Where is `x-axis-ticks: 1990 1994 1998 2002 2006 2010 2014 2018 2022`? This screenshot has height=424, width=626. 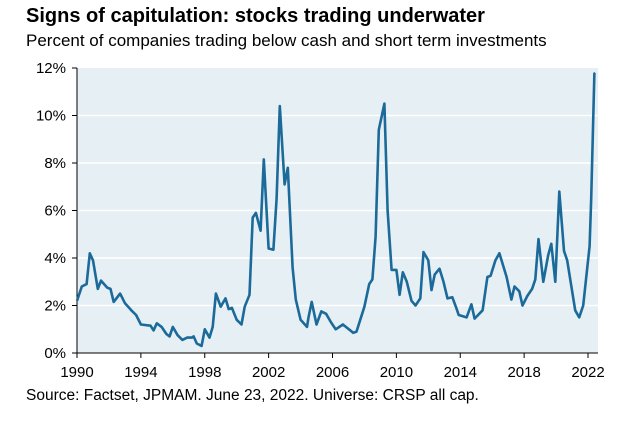
x-axis-ticks: 1990 1994 1998 2002 2006 2010 2014 2018 2022 is located at coordinates (332, 367).